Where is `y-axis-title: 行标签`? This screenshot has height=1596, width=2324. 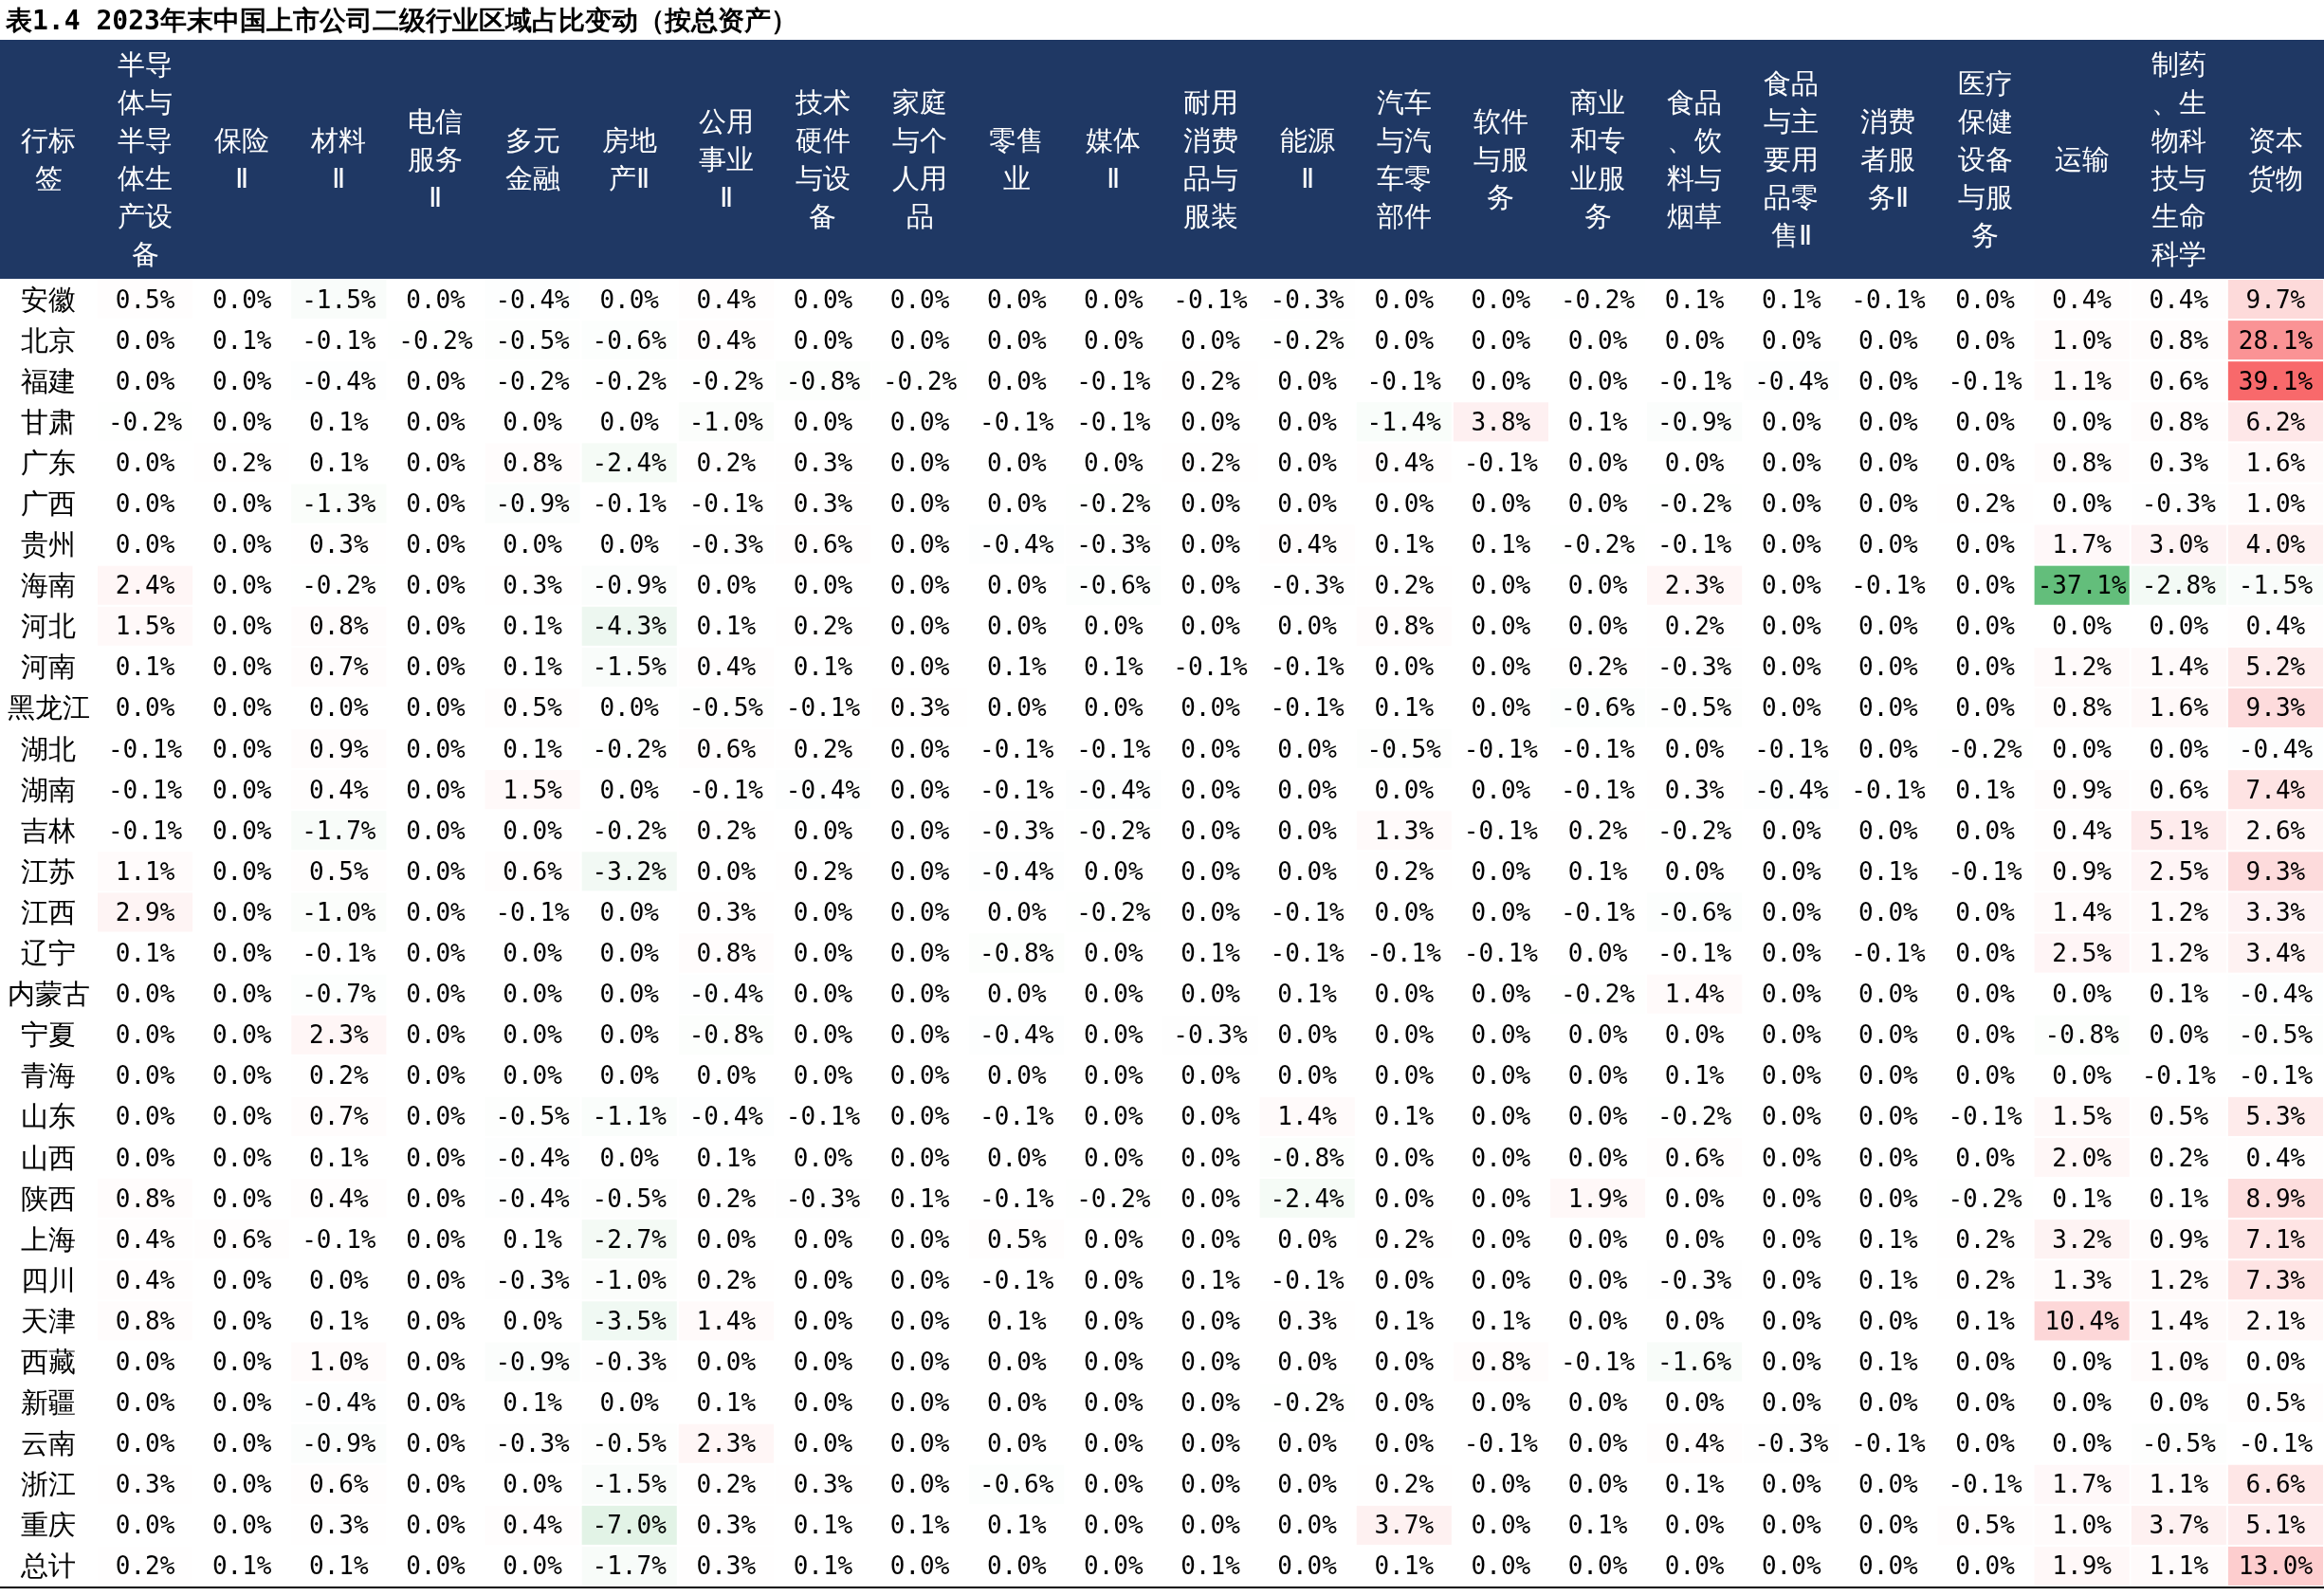
y-axis-title: 行标签 is located at coordinates (48, 159).